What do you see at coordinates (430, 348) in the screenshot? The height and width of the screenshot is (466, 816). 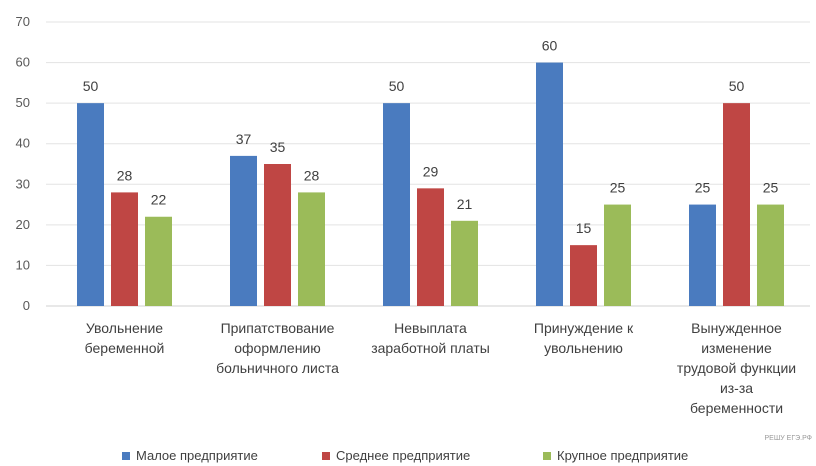 I see `category-label-line: заработной платы` at bounding box center [430, 348].